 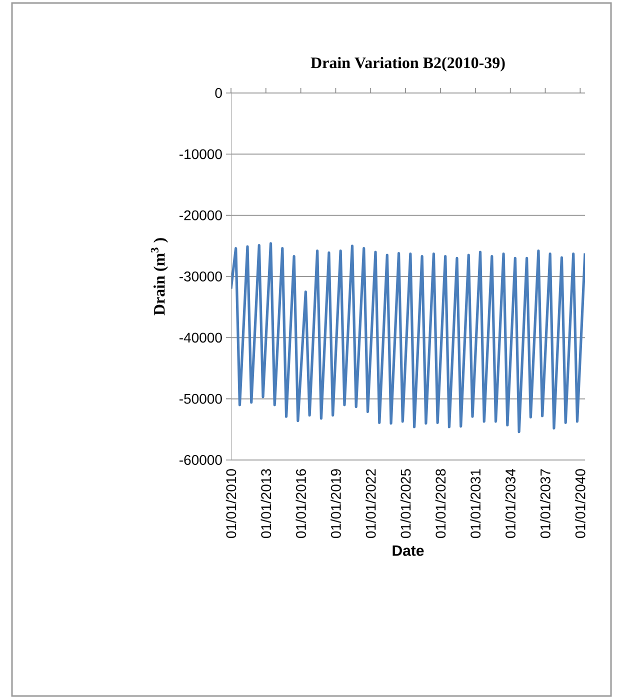 What do you see at coordinates (201, 154) in the screenshot?
I see `y-tick-label: -10000` at bounding box center [201, 154].